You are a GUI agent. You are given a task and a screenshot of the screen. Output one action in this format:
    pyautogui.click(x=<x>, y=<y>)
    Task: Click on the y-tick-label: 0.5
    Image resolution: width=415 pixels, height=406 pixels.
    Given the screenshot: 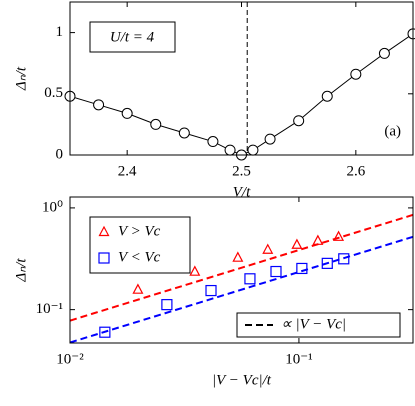 What is the action you would take?
    pyautogui.click(x=53, y=93)
    